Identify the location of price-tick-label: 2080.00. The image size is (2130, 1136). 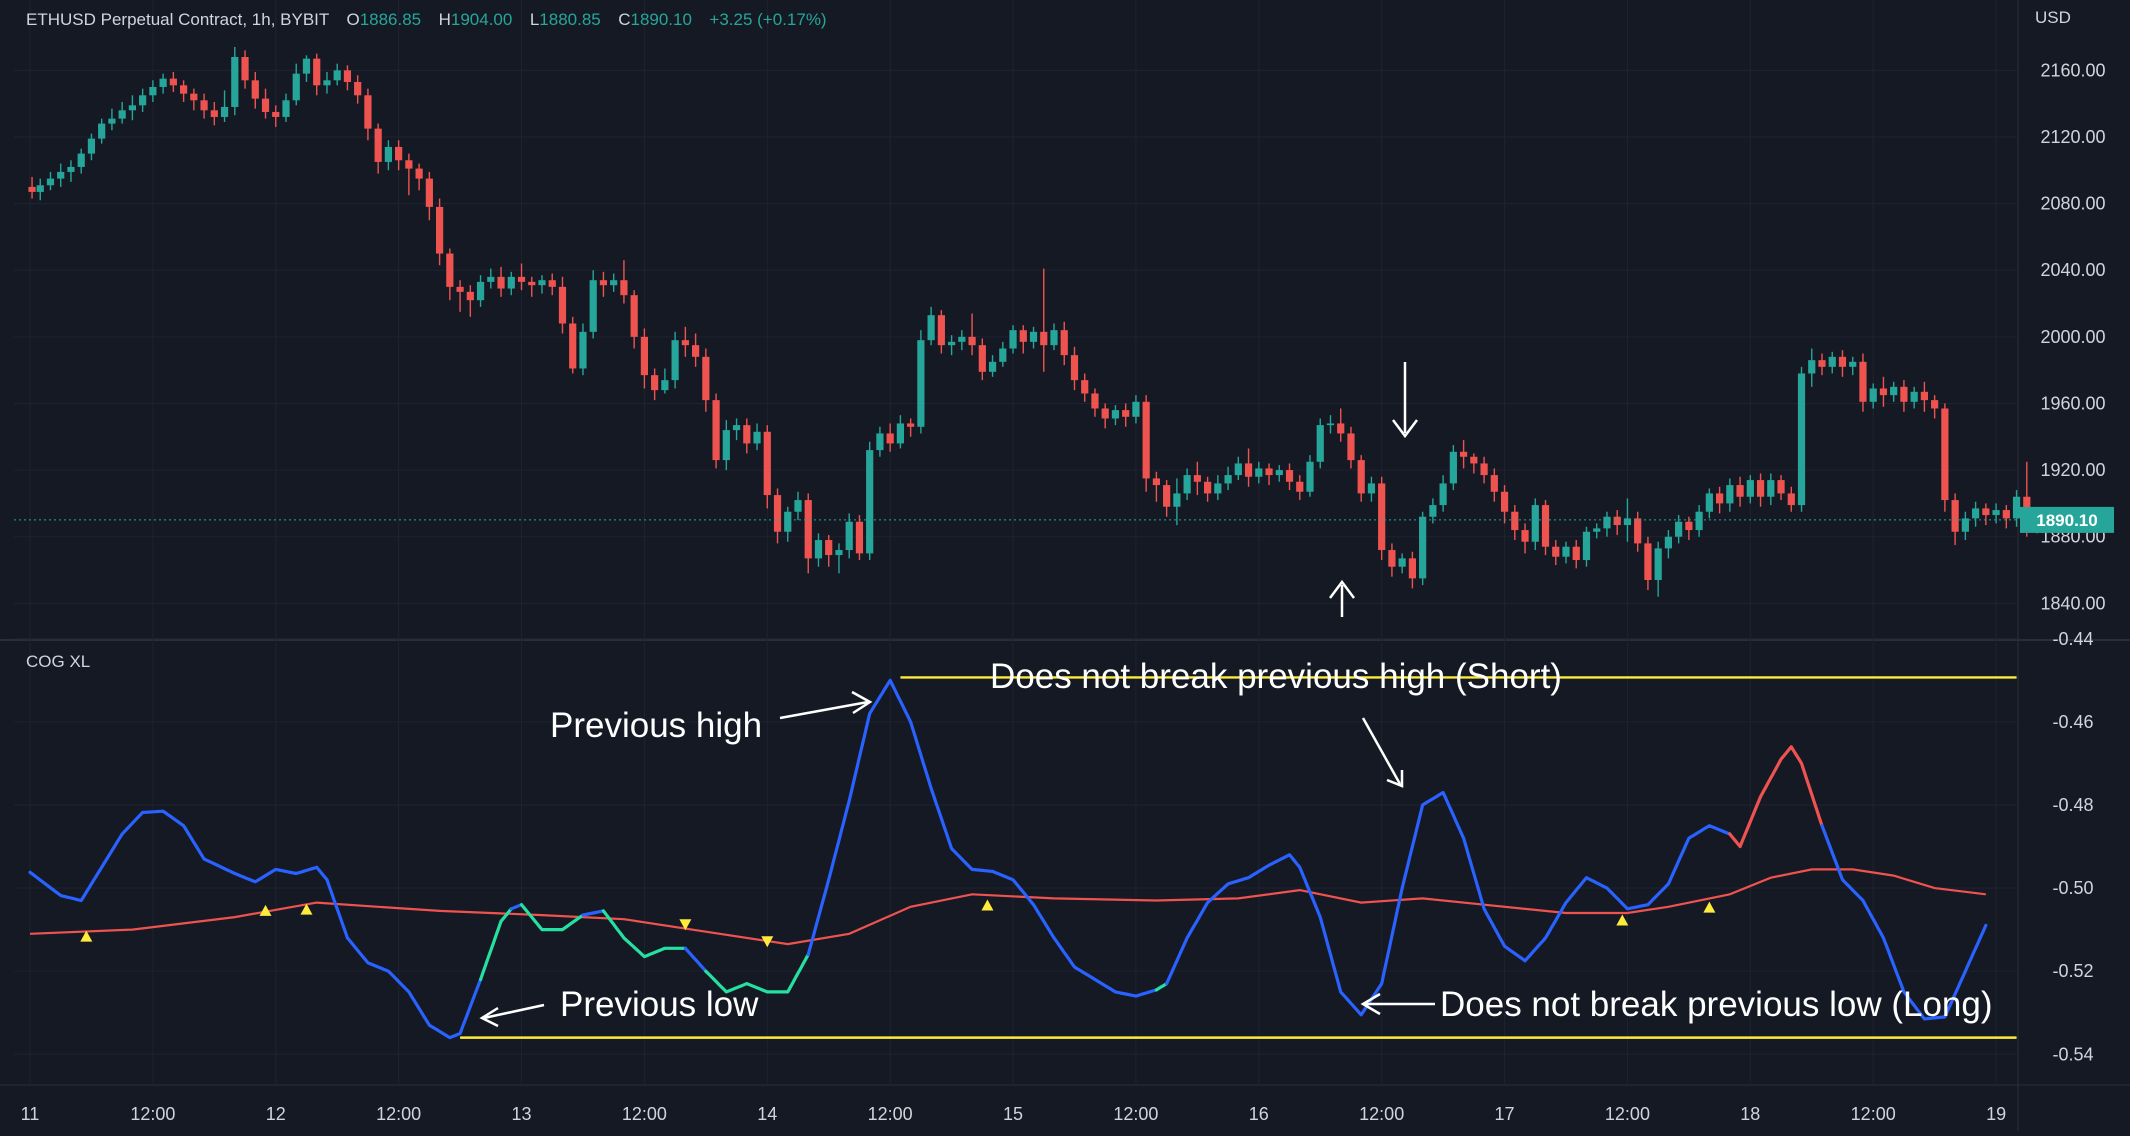
(2072, 204).